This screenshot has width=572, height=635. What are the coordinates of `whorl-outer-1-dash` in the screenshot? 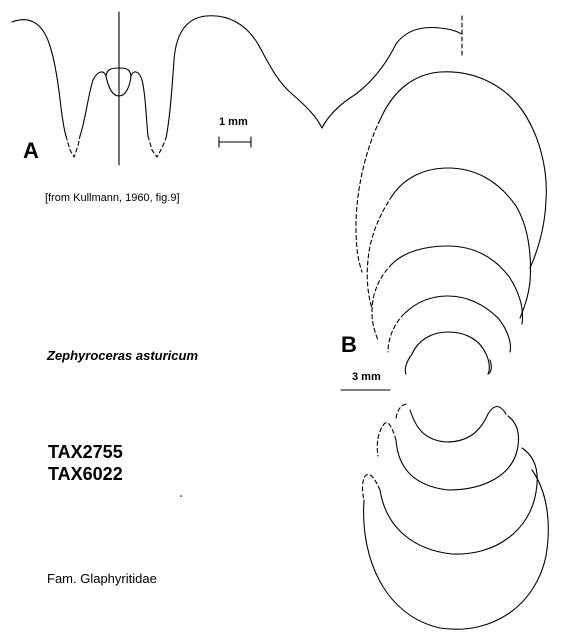 It's located at (368, 196).